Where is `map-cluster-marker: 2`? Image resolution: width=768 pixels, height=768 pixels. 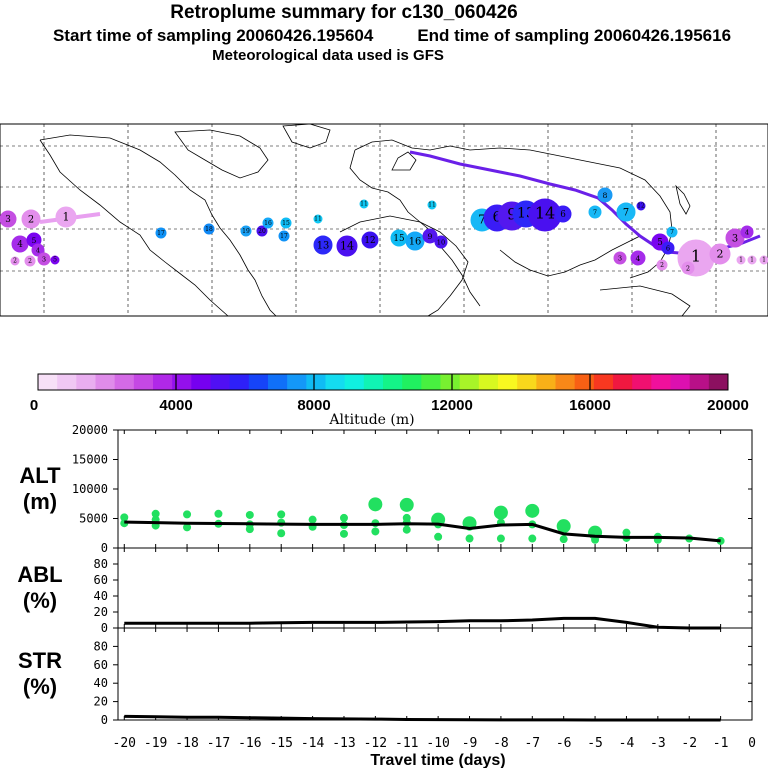
map-cluster-marker: 2 is located at coordinates (720, 254).